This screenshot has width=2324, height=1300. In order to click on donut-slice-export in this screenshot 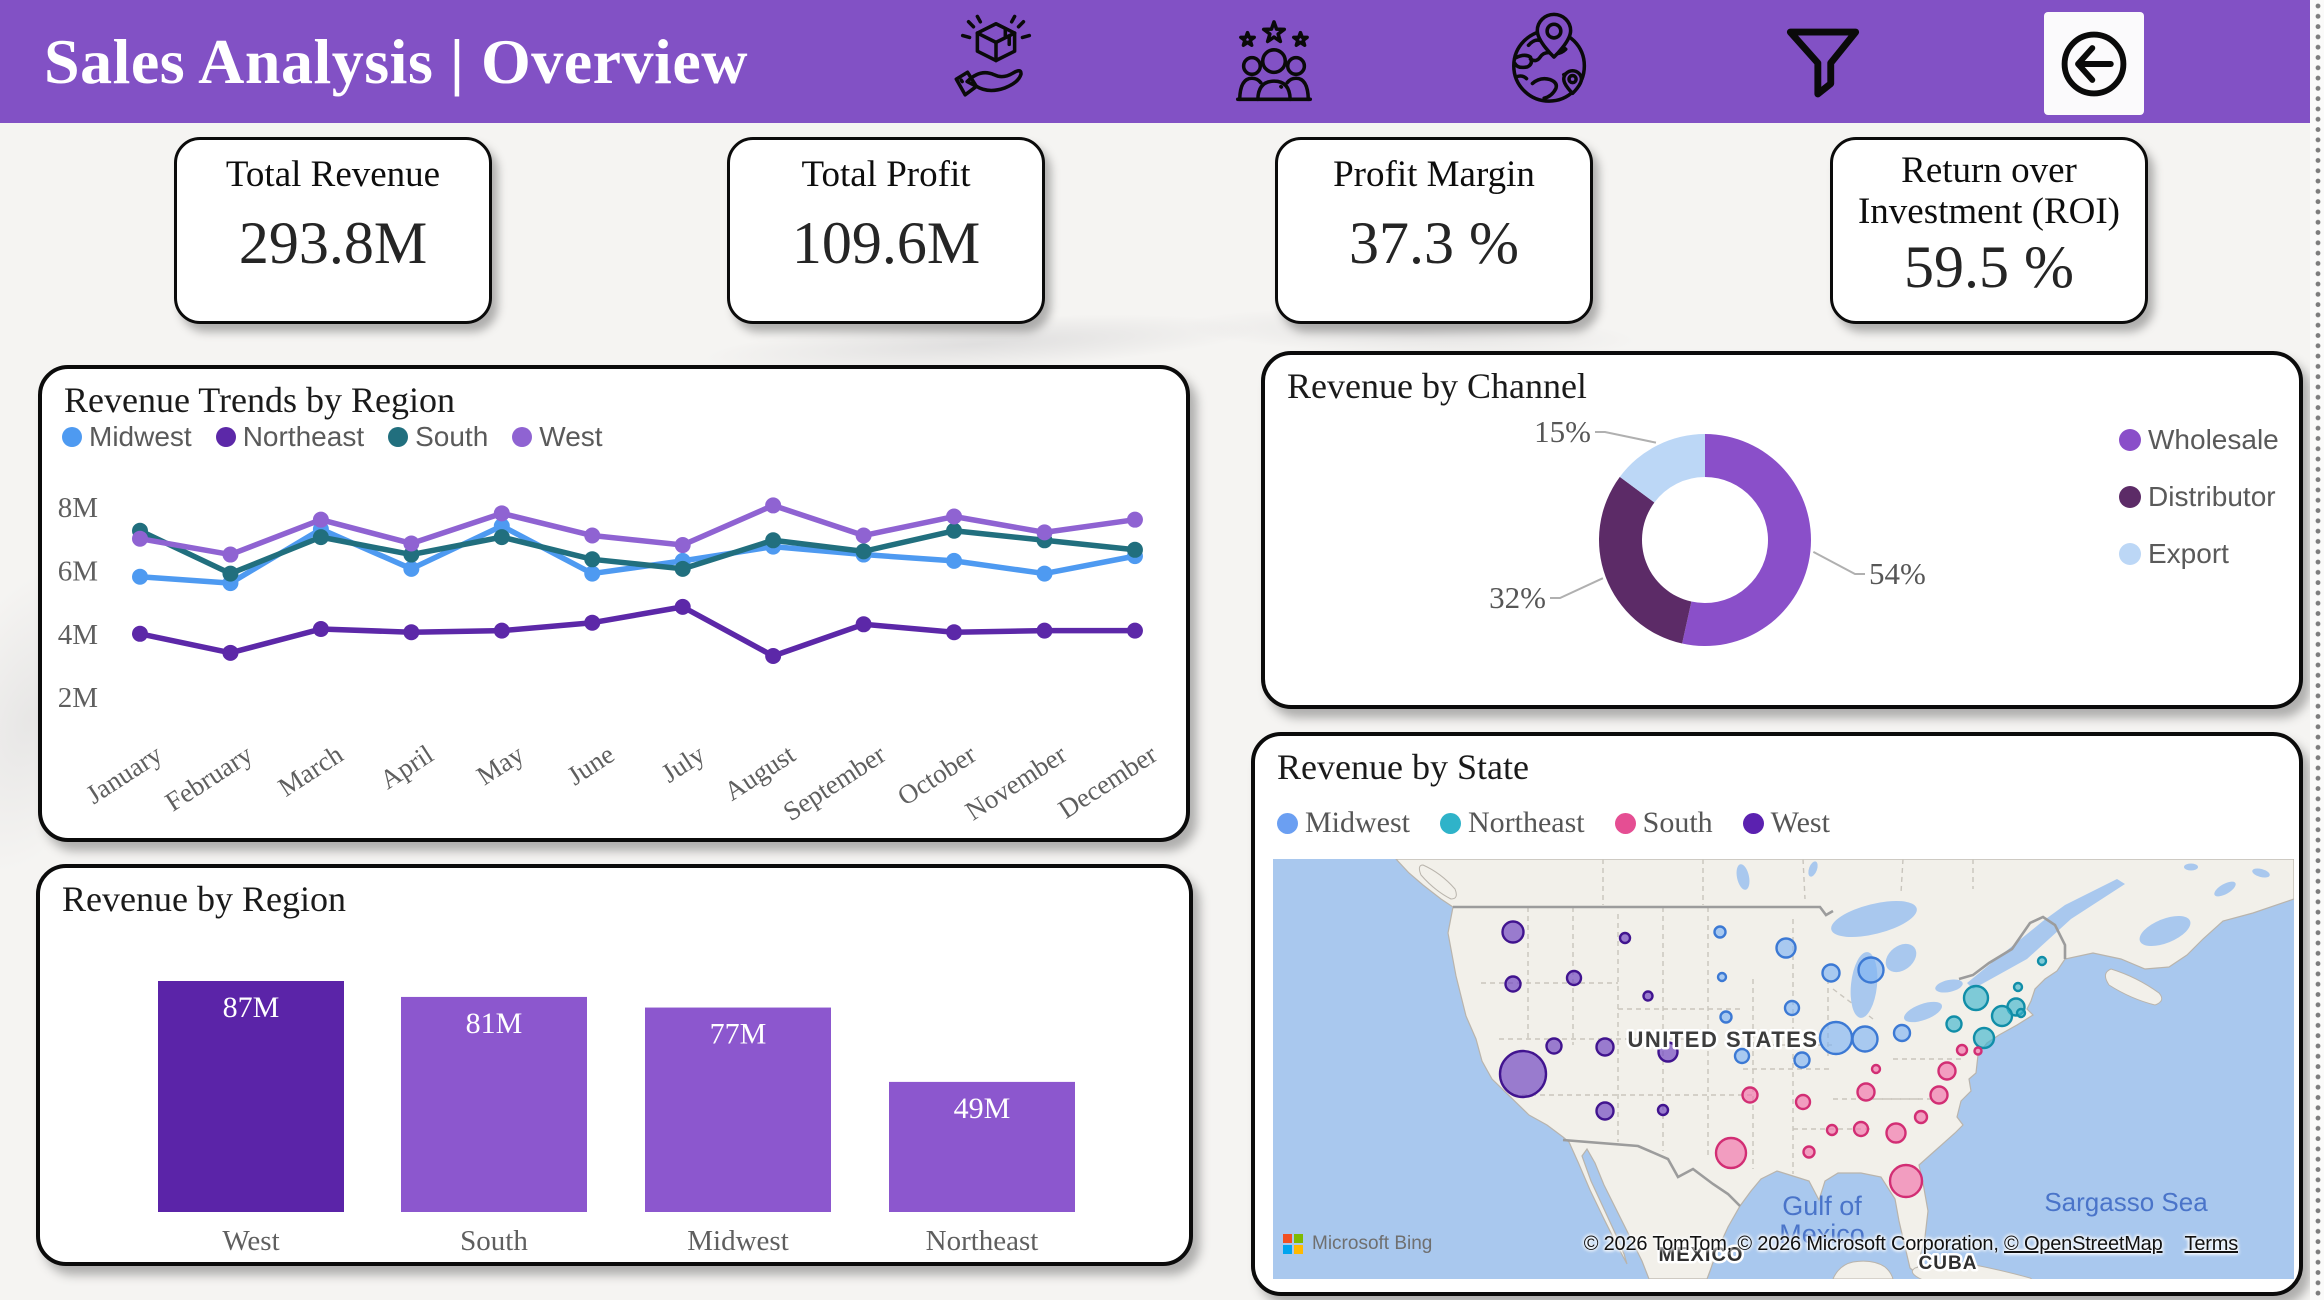, I will do `click(1662, 468)`.